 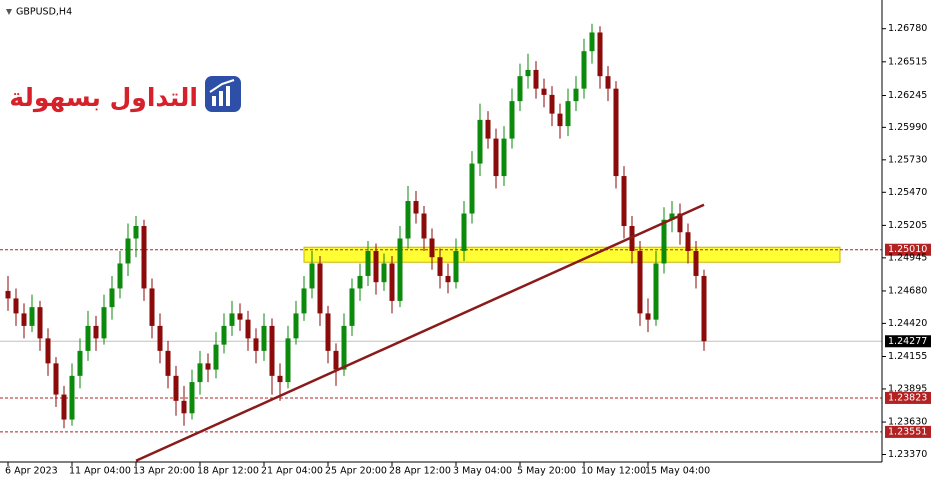 I want to click on y-tick-label: 1.25990, so click(x=907, y=127).